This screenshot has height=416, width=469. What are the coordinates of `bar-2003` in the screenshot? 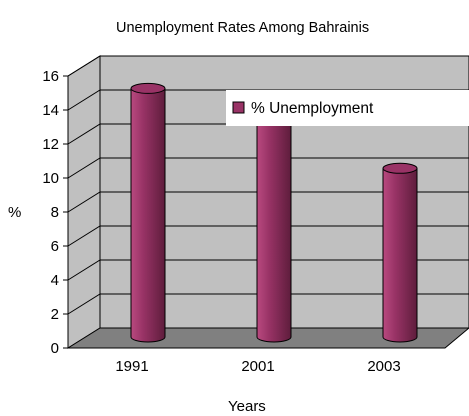 It's located at (400, 255).